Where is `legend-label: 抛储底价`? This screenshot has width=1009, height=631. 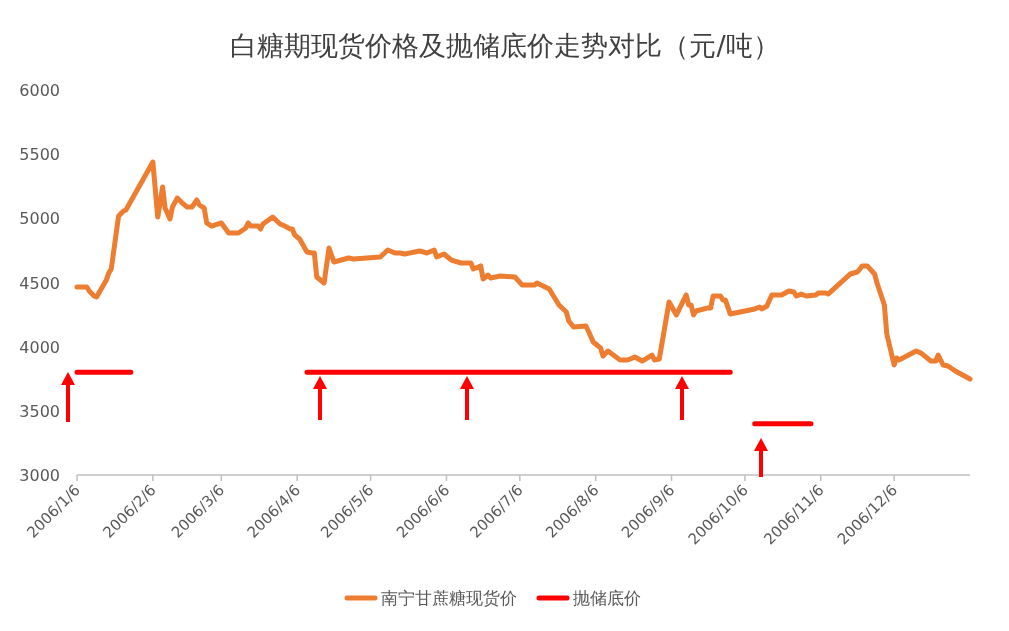 legend-label: 抛储底价 is located at coordinates (607, 598).